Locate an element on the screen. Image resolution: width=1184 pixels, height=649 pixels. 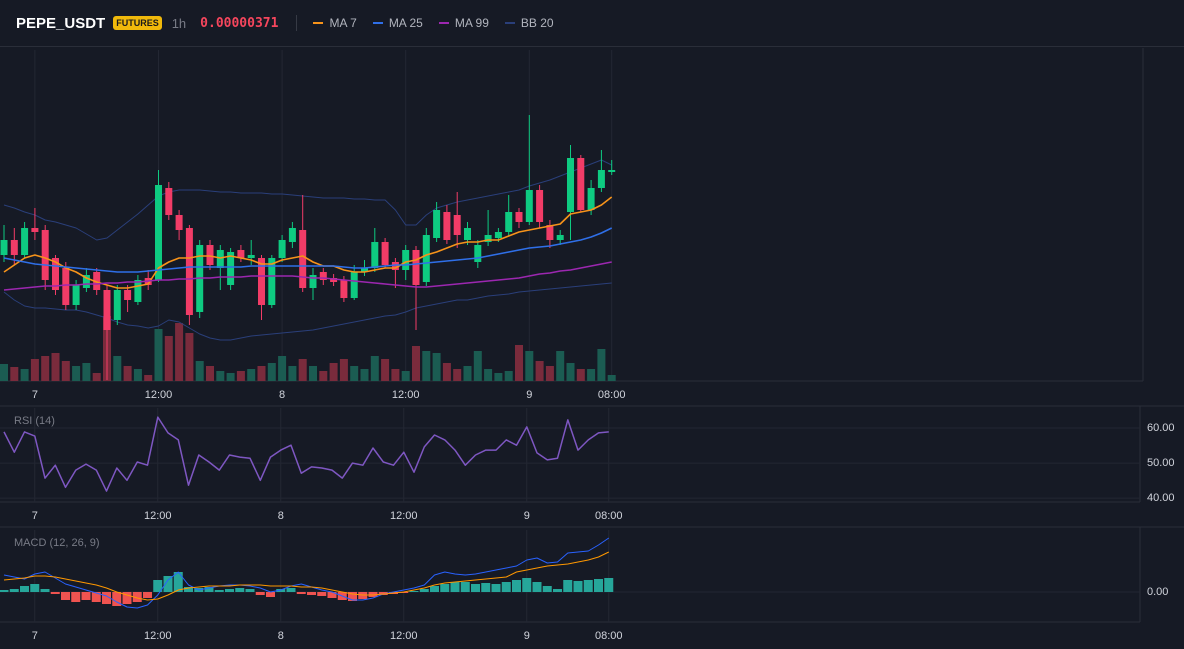
y-tick-label: 60.00 is located at coordinates (1161, 428).